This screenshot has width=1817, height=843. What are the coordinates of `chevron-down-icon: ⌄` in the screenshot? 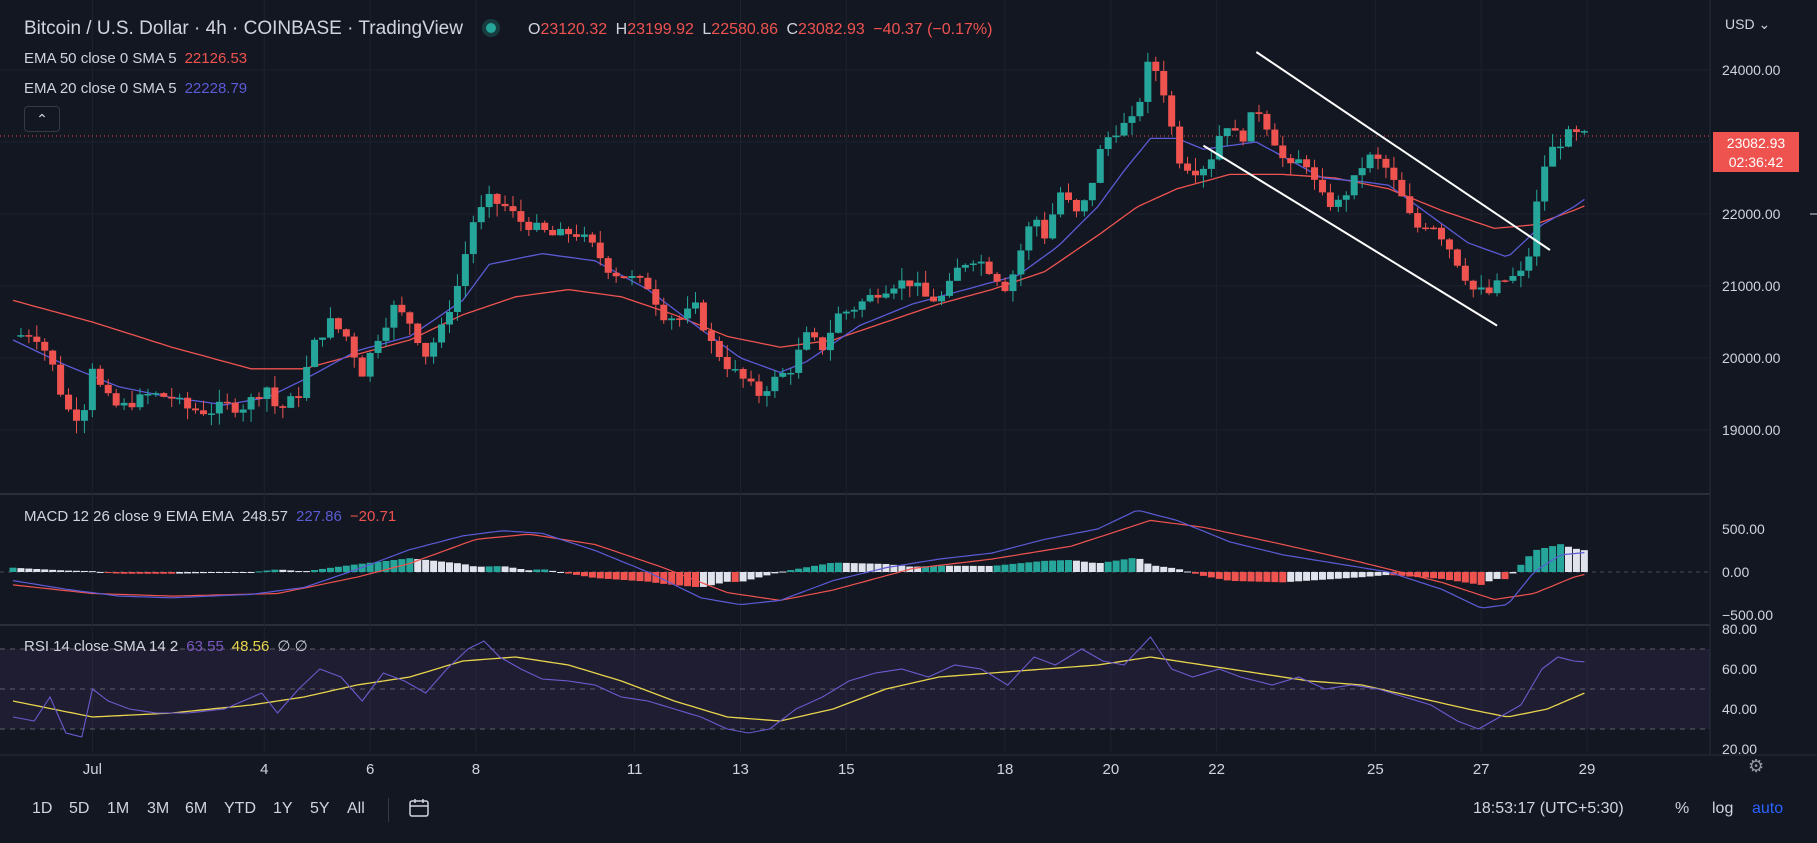 It's located at (1764, 24).